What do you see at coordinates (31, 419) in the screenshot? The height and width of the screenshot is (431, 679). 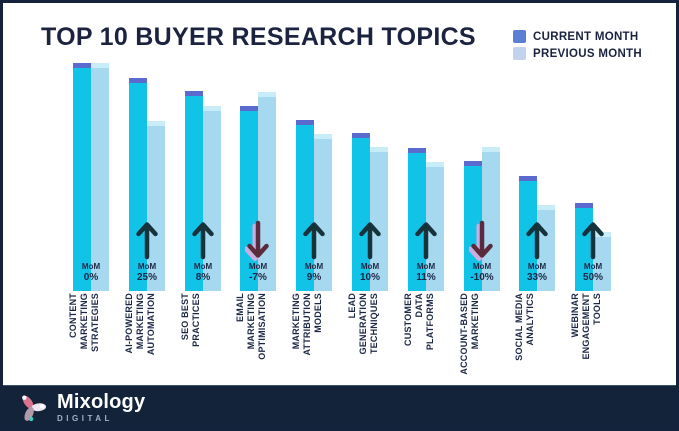 I see `logo-dot-bottom` at bounding box center [31, 419].